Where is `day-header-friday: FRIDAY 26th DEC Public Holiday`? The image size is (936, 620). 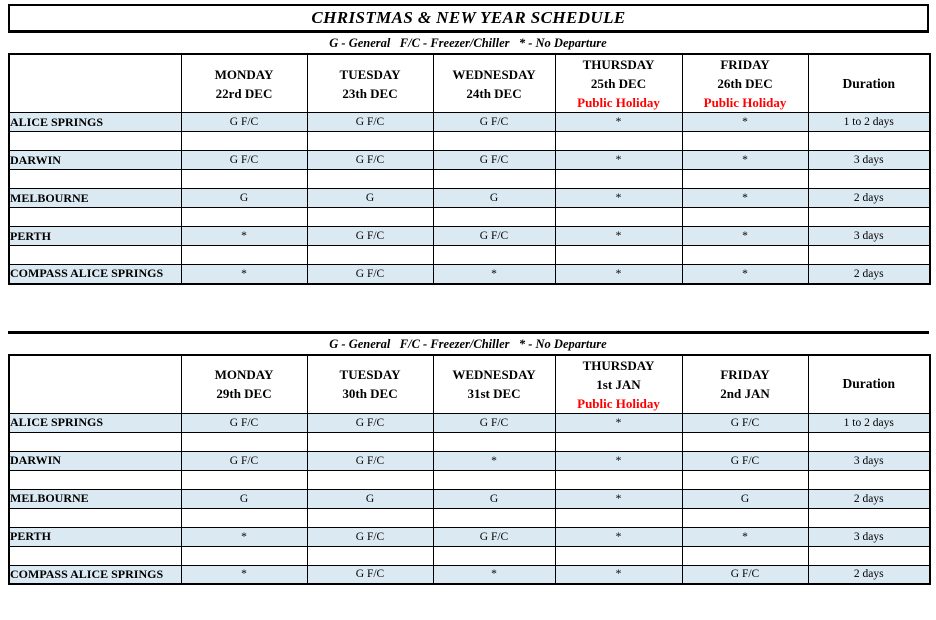 day-header-friday: FRIDAY 26th DEC Public Holiday is located at coordinates (745, 83).